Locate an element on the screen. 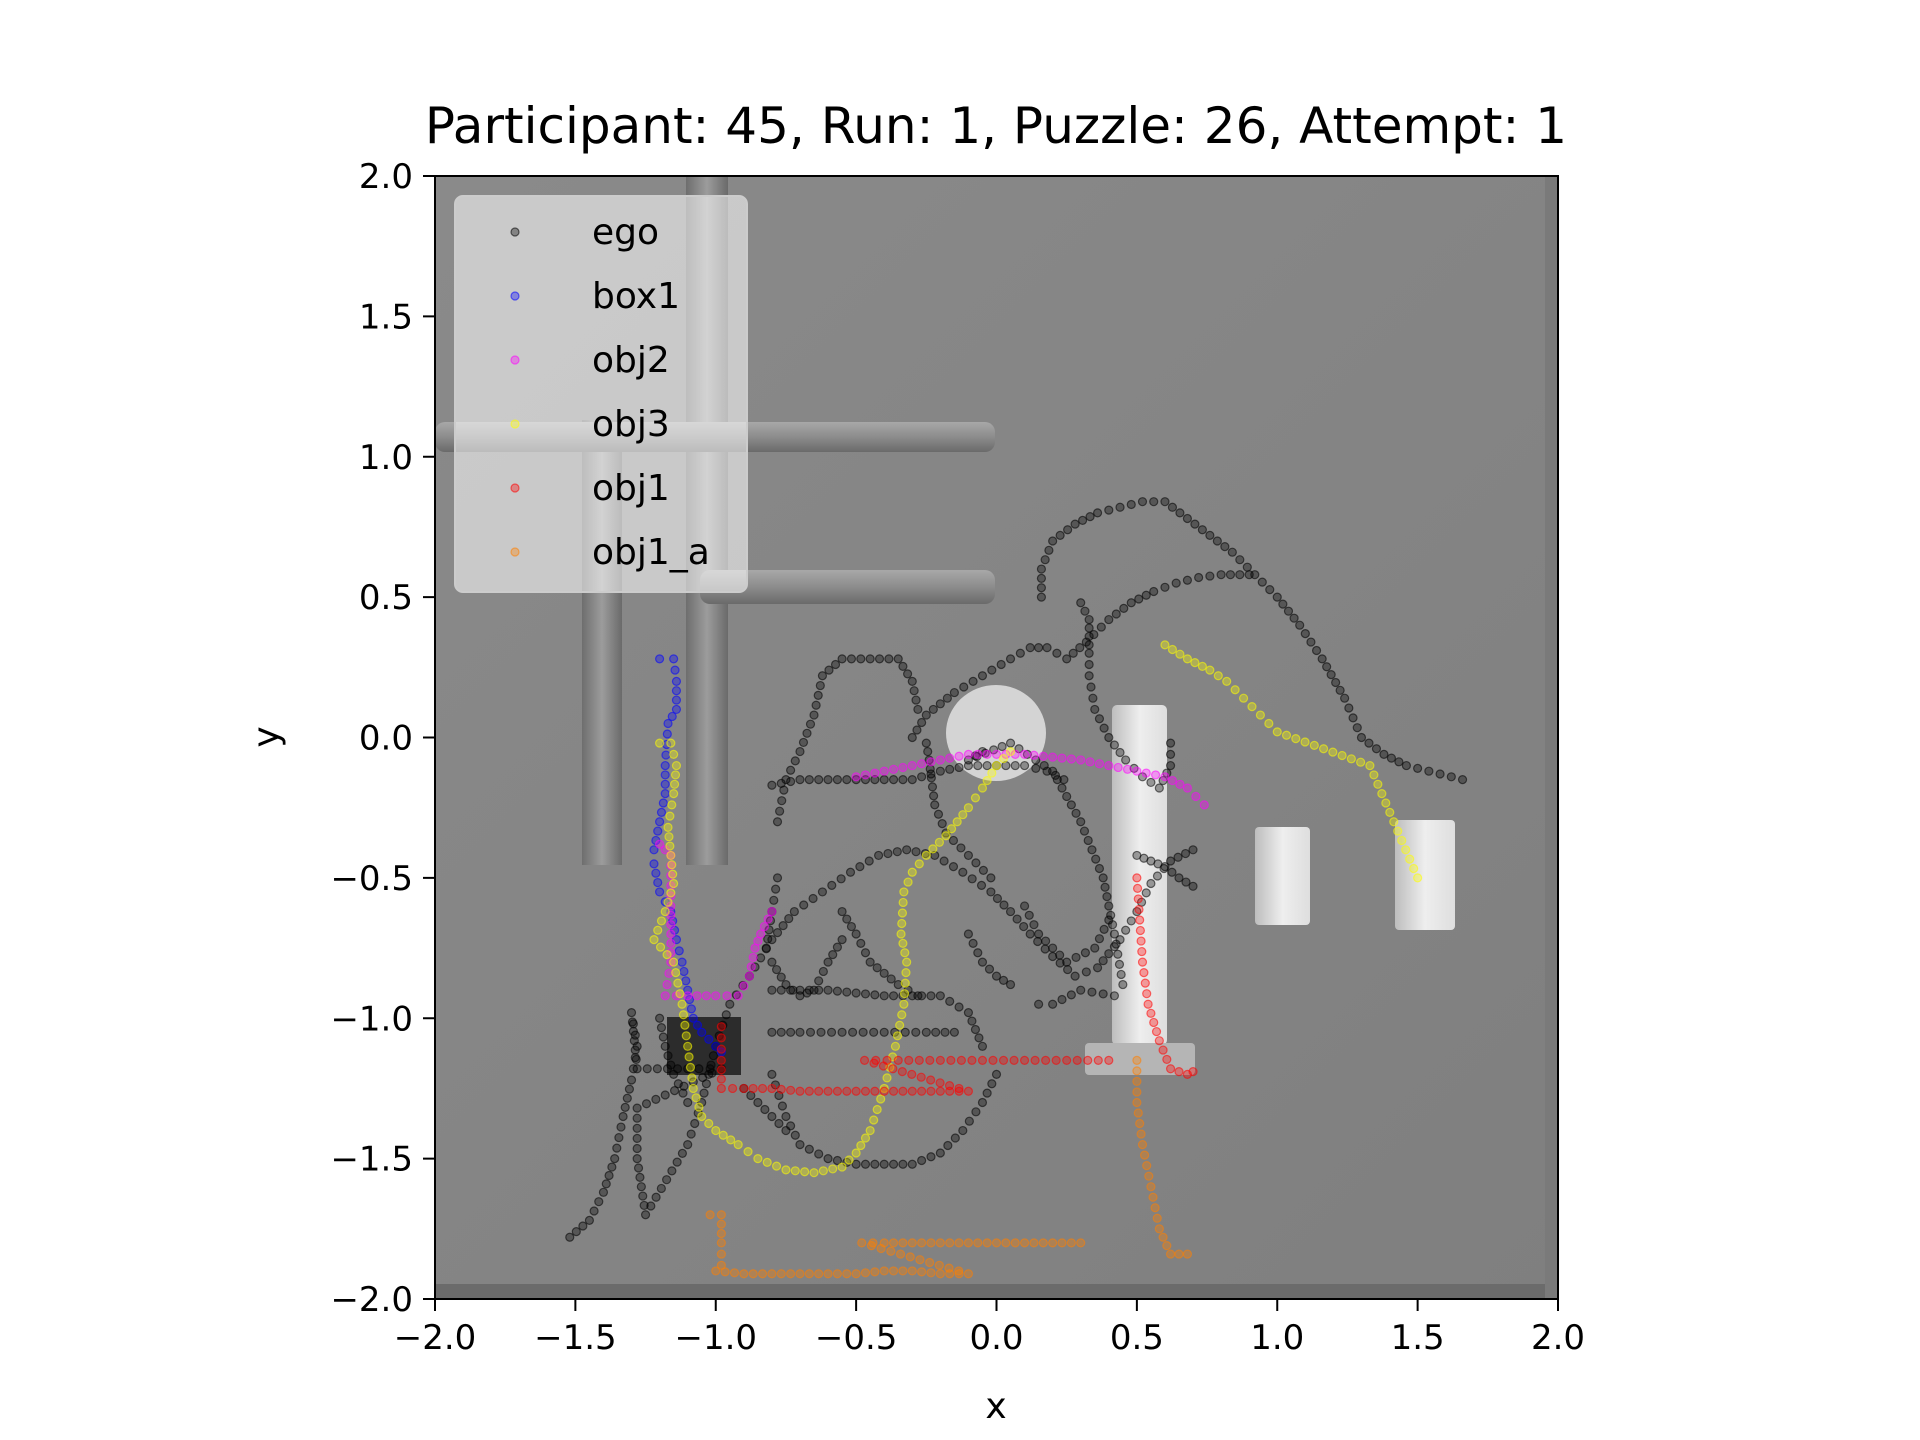  x-tick-label: −2.0 is located at coordinates (435, 1338).